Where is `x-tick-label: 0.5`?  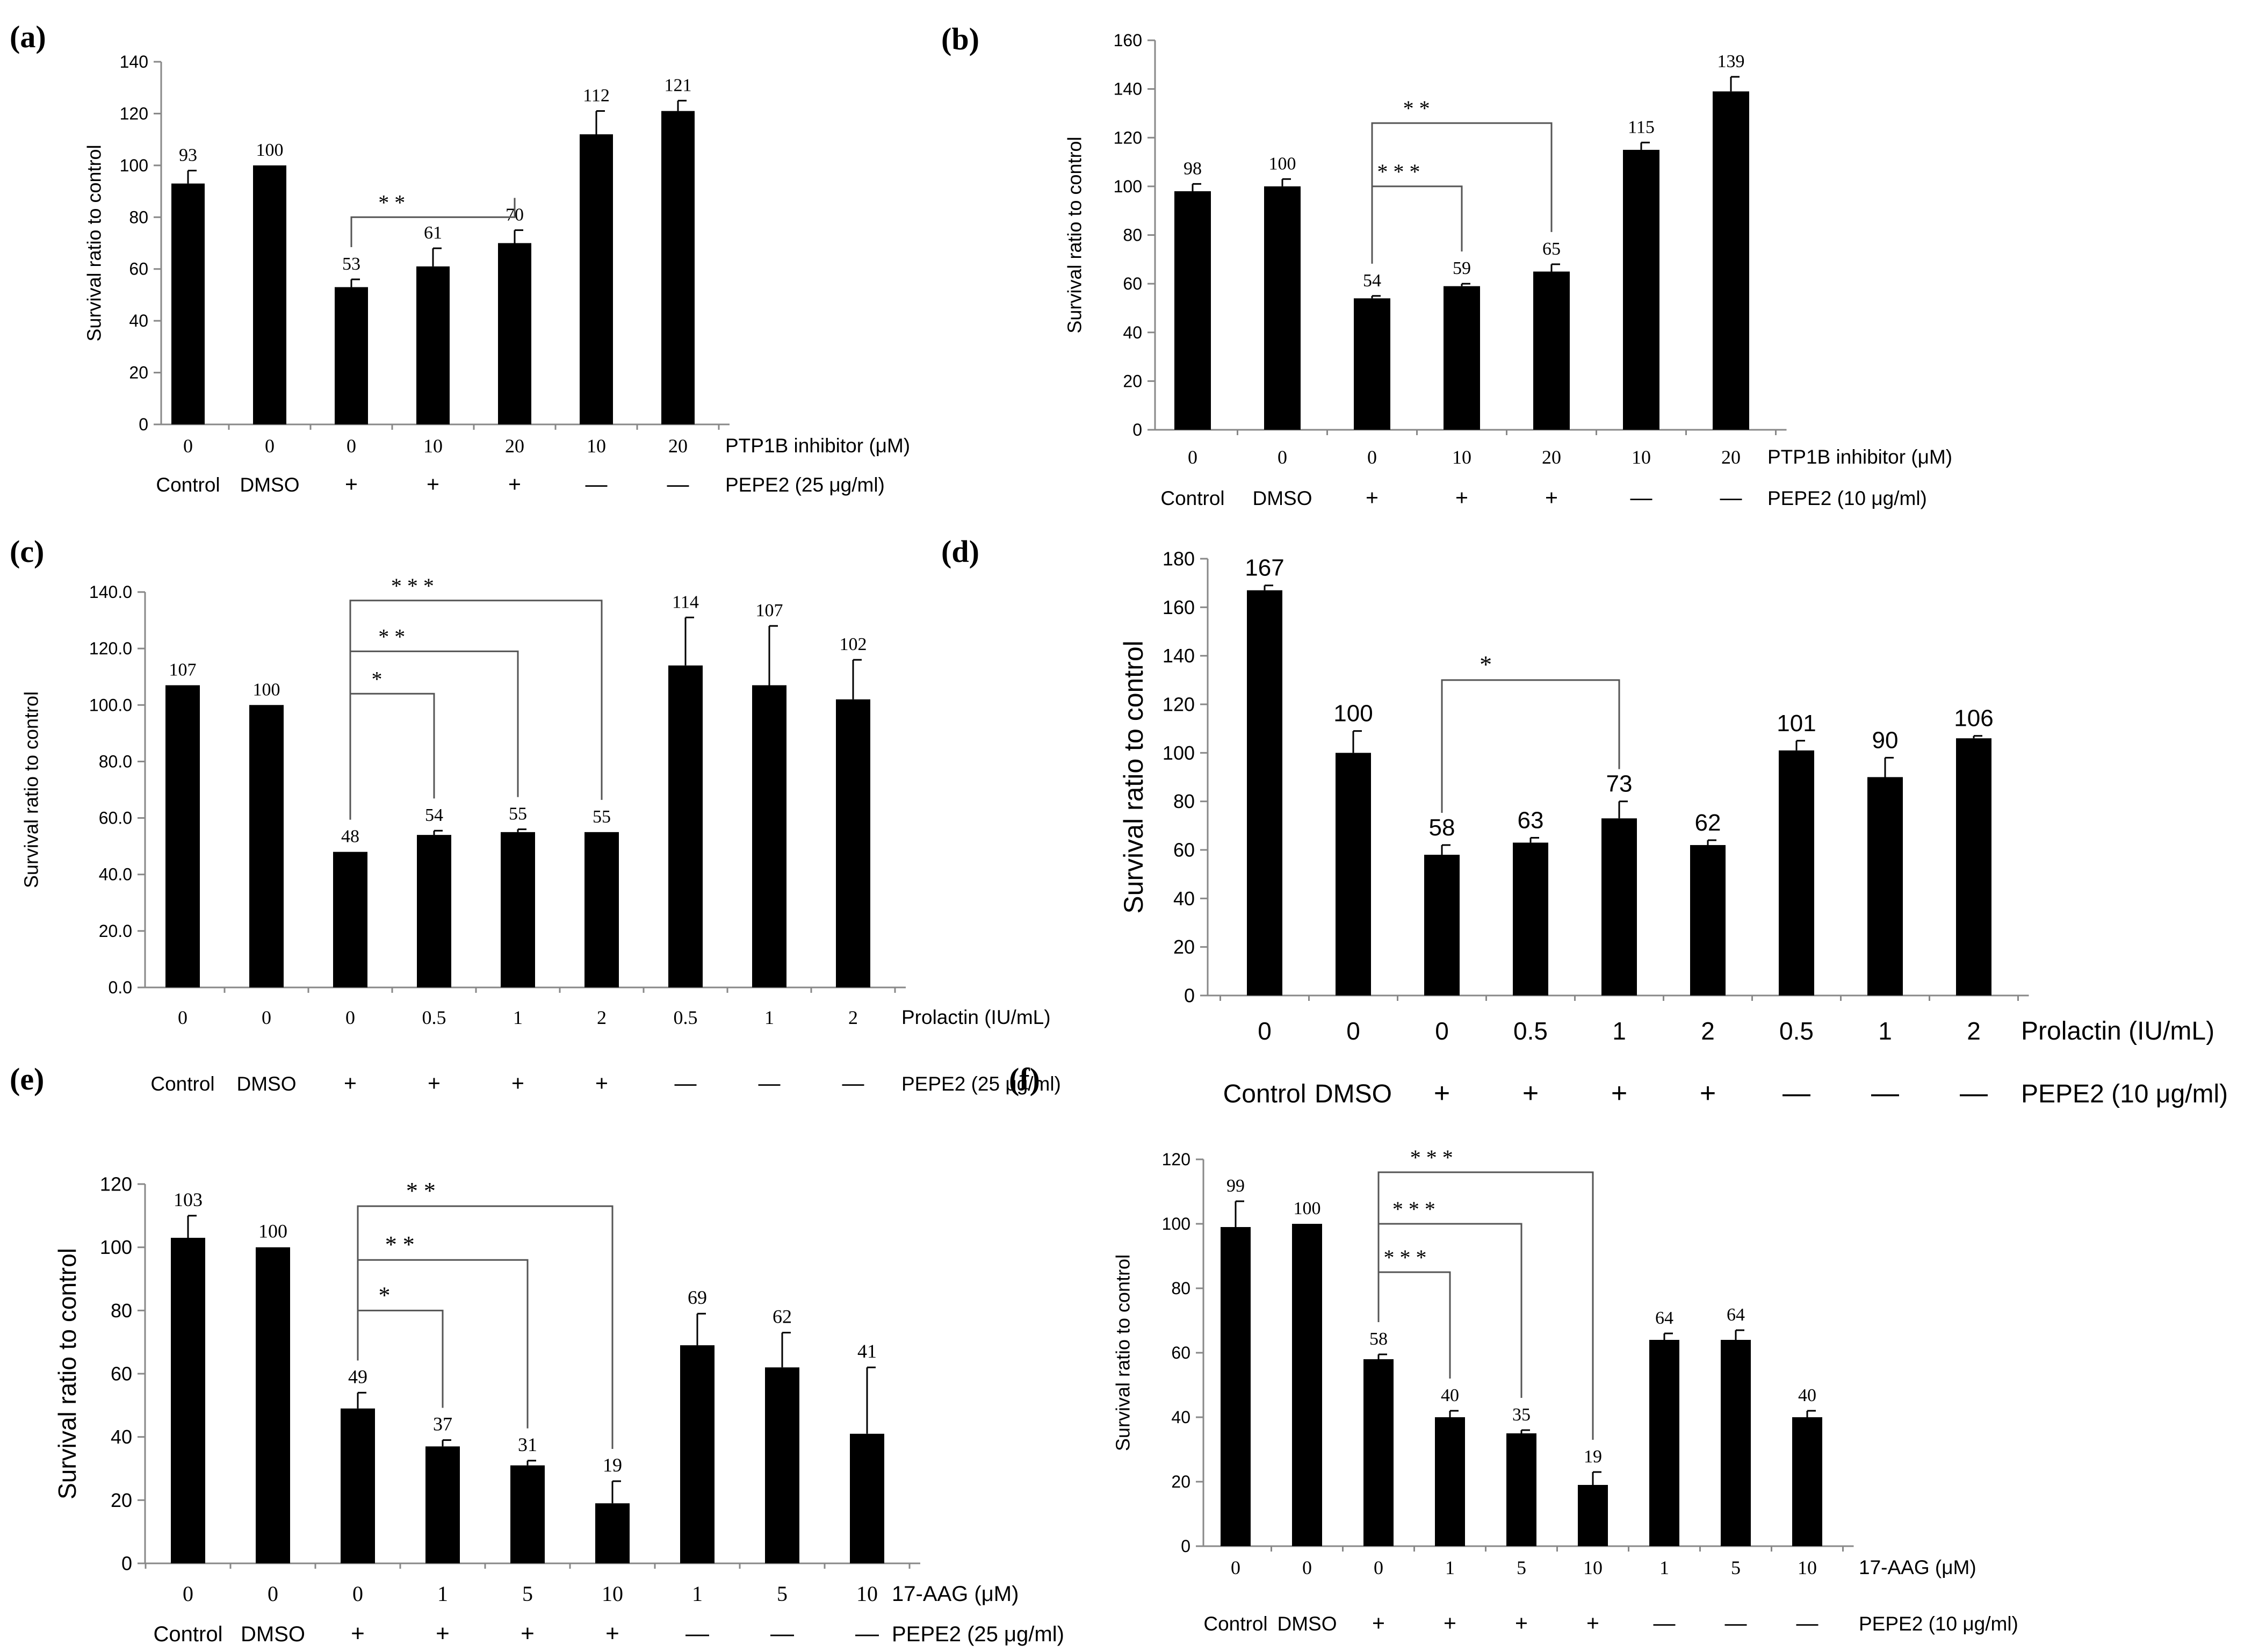 x-tick-label: 0.5 is located at coordinates (434, 1017).